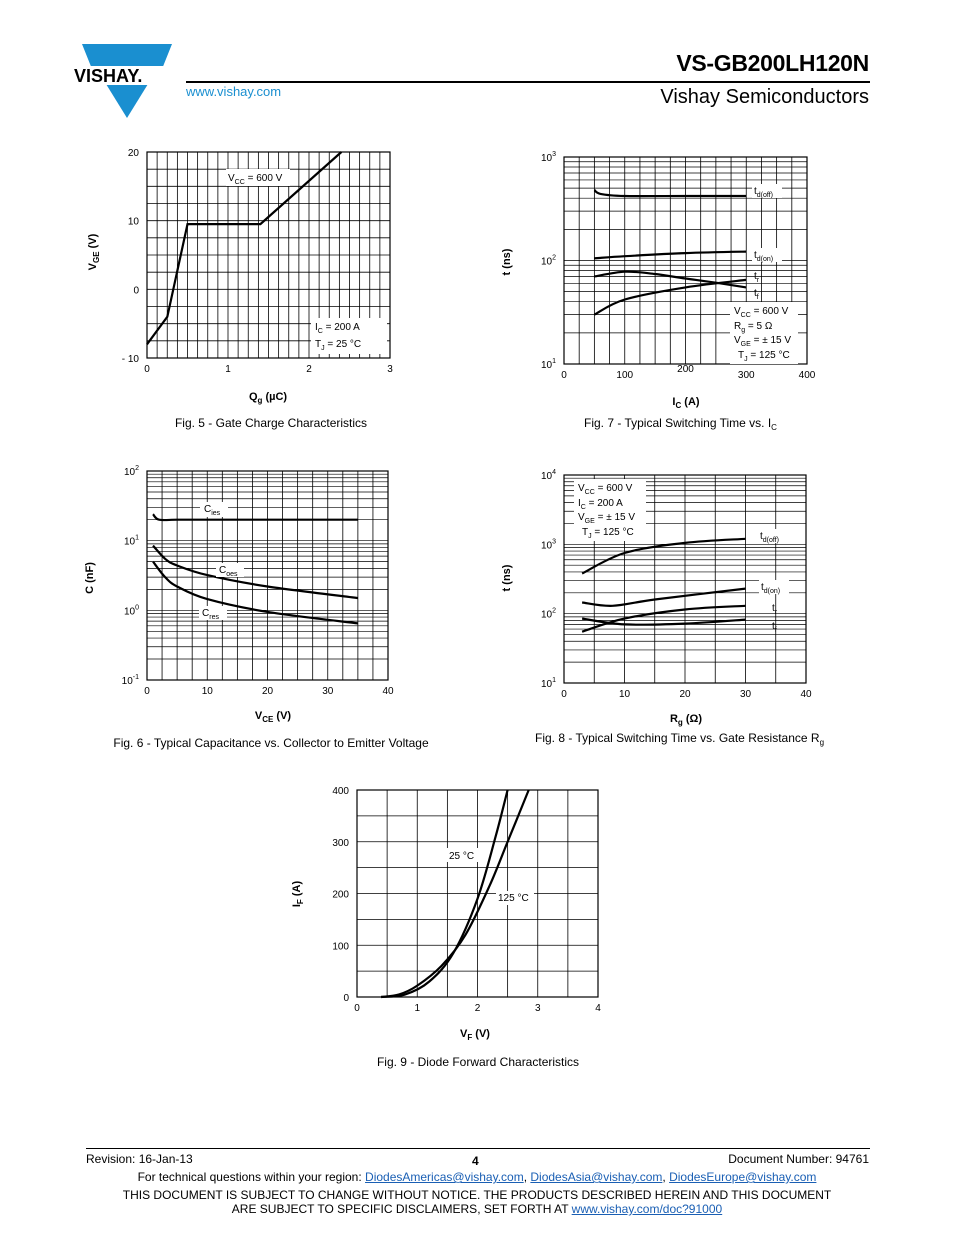 The height and width of the screenshot is (1235, 954). What do you see at coordinates (461, 856) in the screenshot?
I see `fig9-label-25c: 25 °C` at bounding box center [461, 856].